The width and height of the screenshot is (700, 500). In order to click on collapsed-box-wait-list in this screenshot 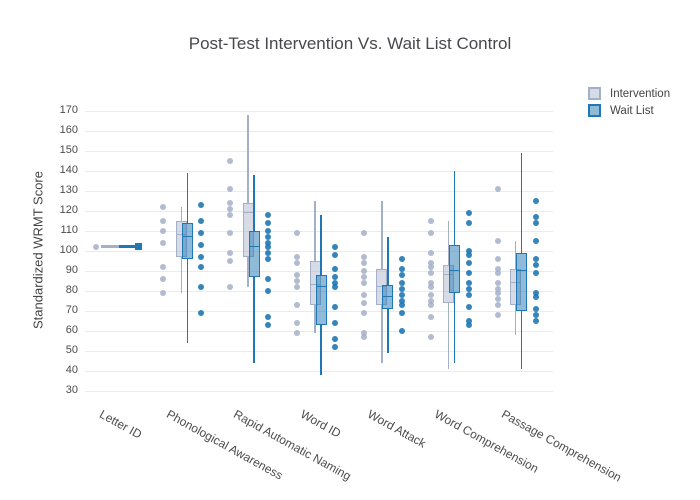, I will do `click(127, 246)`.